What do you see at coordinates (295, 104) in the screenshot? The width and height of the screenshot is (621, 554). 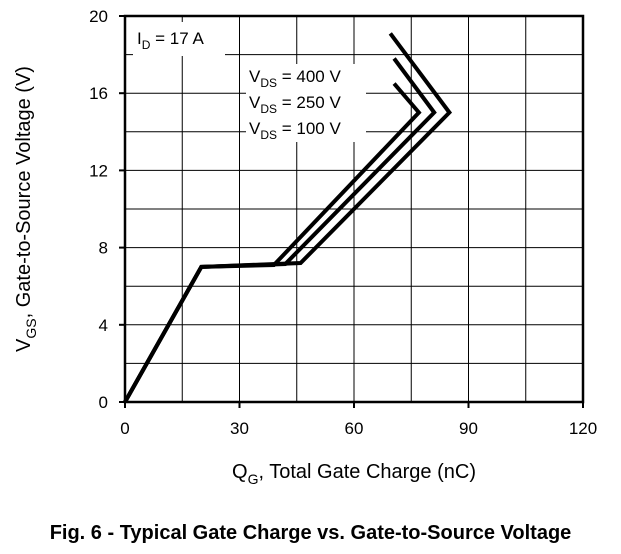 I see `legend-label-2: VDS = 250 V` at bounding box center [295, 104].